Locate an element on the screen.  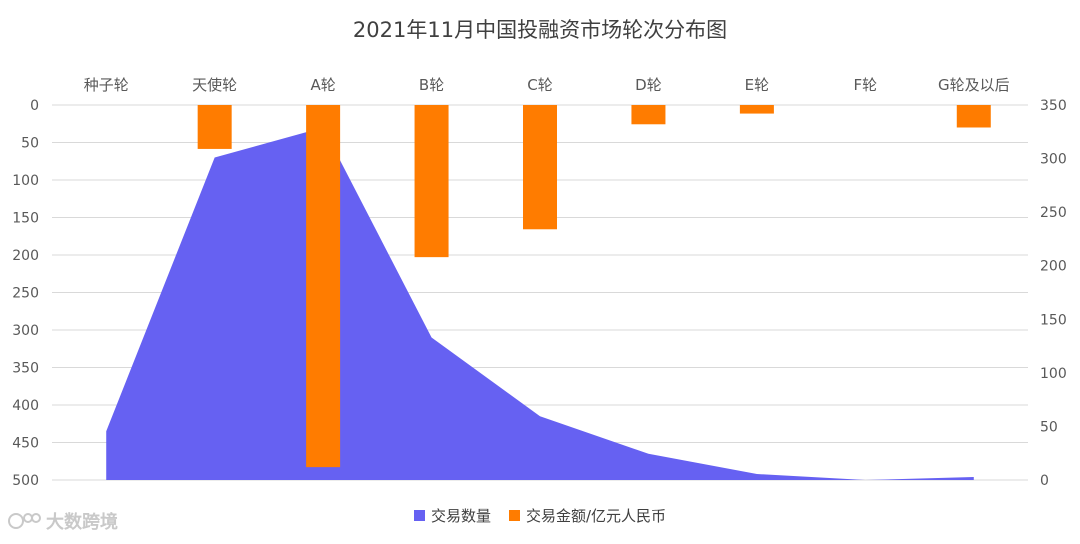
left-tick-label: 300 is located at coordinates (25, 331).